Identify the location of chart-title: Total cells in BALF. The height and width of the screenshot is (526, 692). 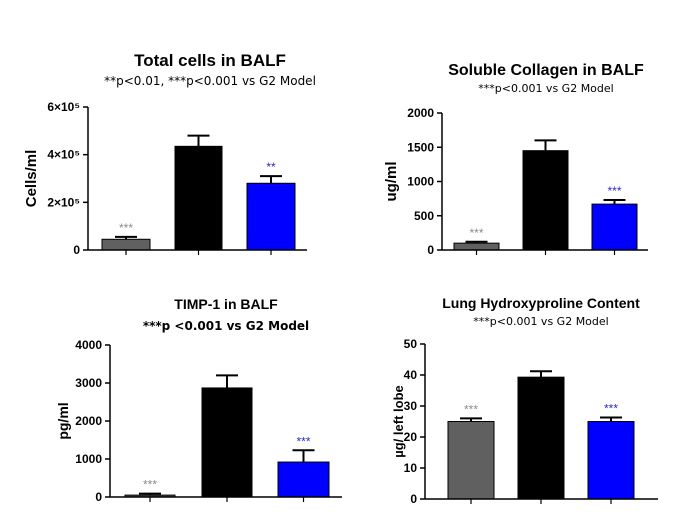
(210, 60).